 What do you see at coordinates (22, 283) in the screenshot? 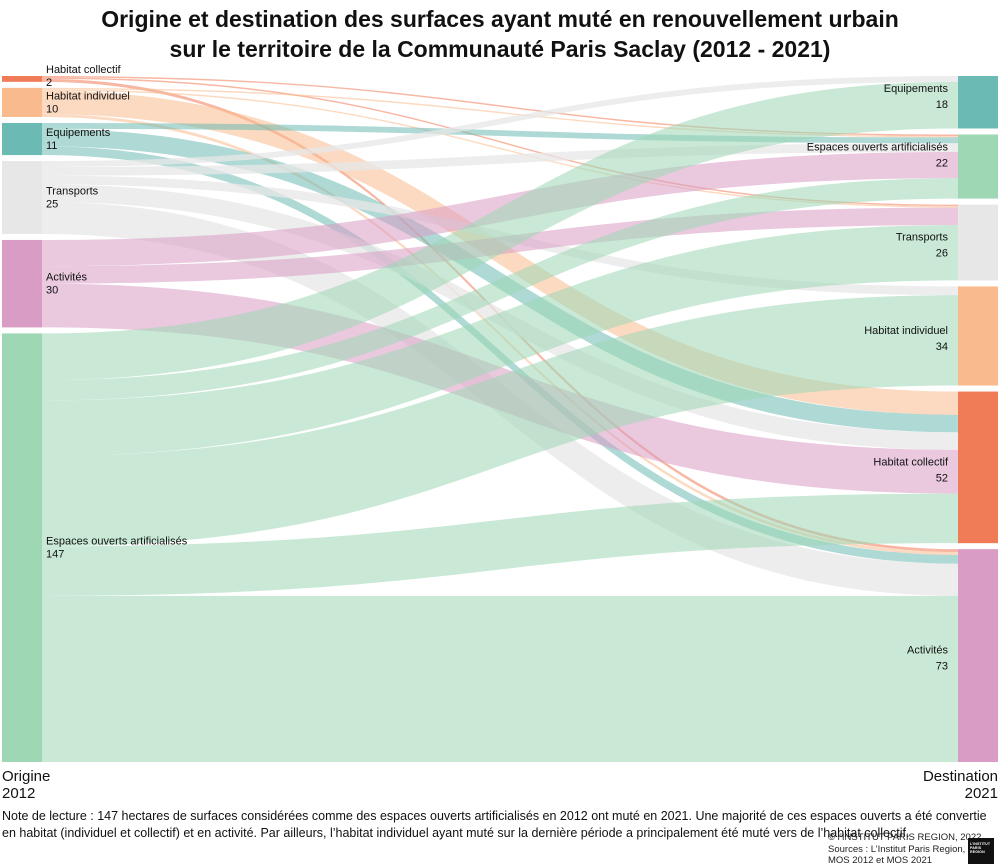
I see `origin-node-activites` at bounding box center [22, 283].